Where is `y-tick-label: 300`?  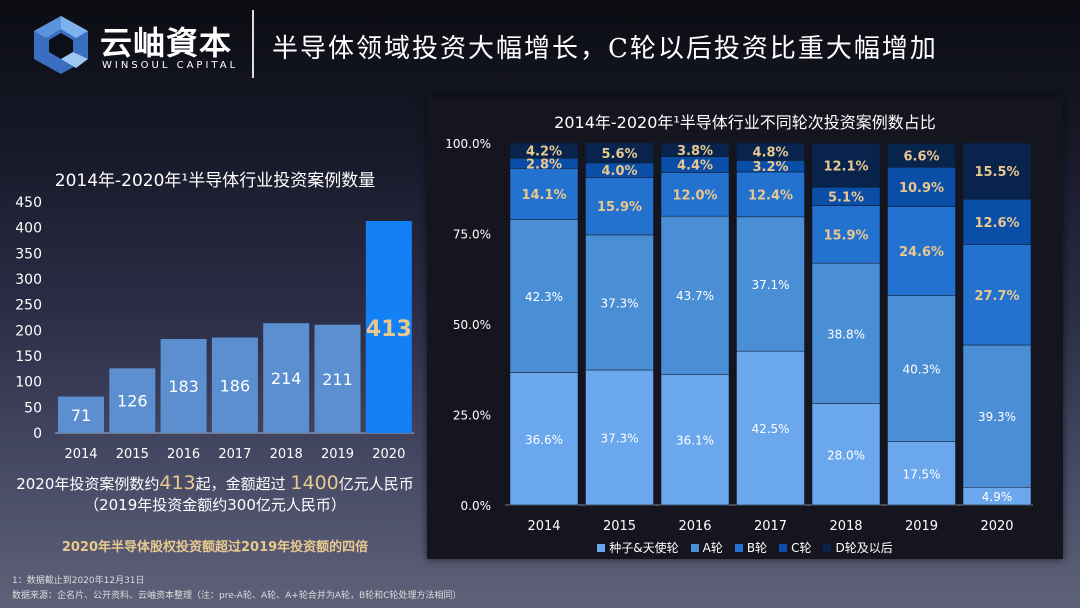
y-tick-label: 300 is located at coordinates (28, 280).